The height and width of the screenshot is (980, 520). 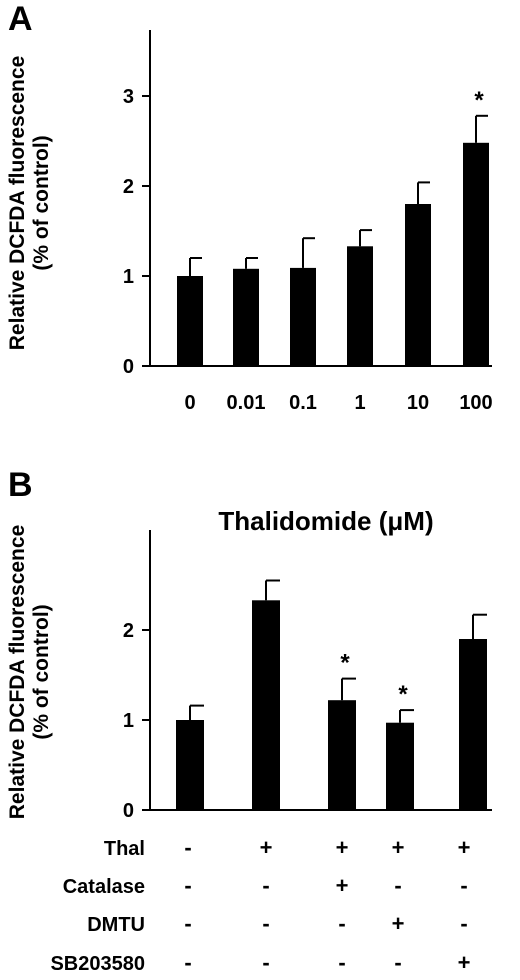 What do you see at coordinates (17, 203) in the screenshot?
I see `panel-a-ylabel: Relative DCFDA fluorescence` at bounding box center [17, 203].